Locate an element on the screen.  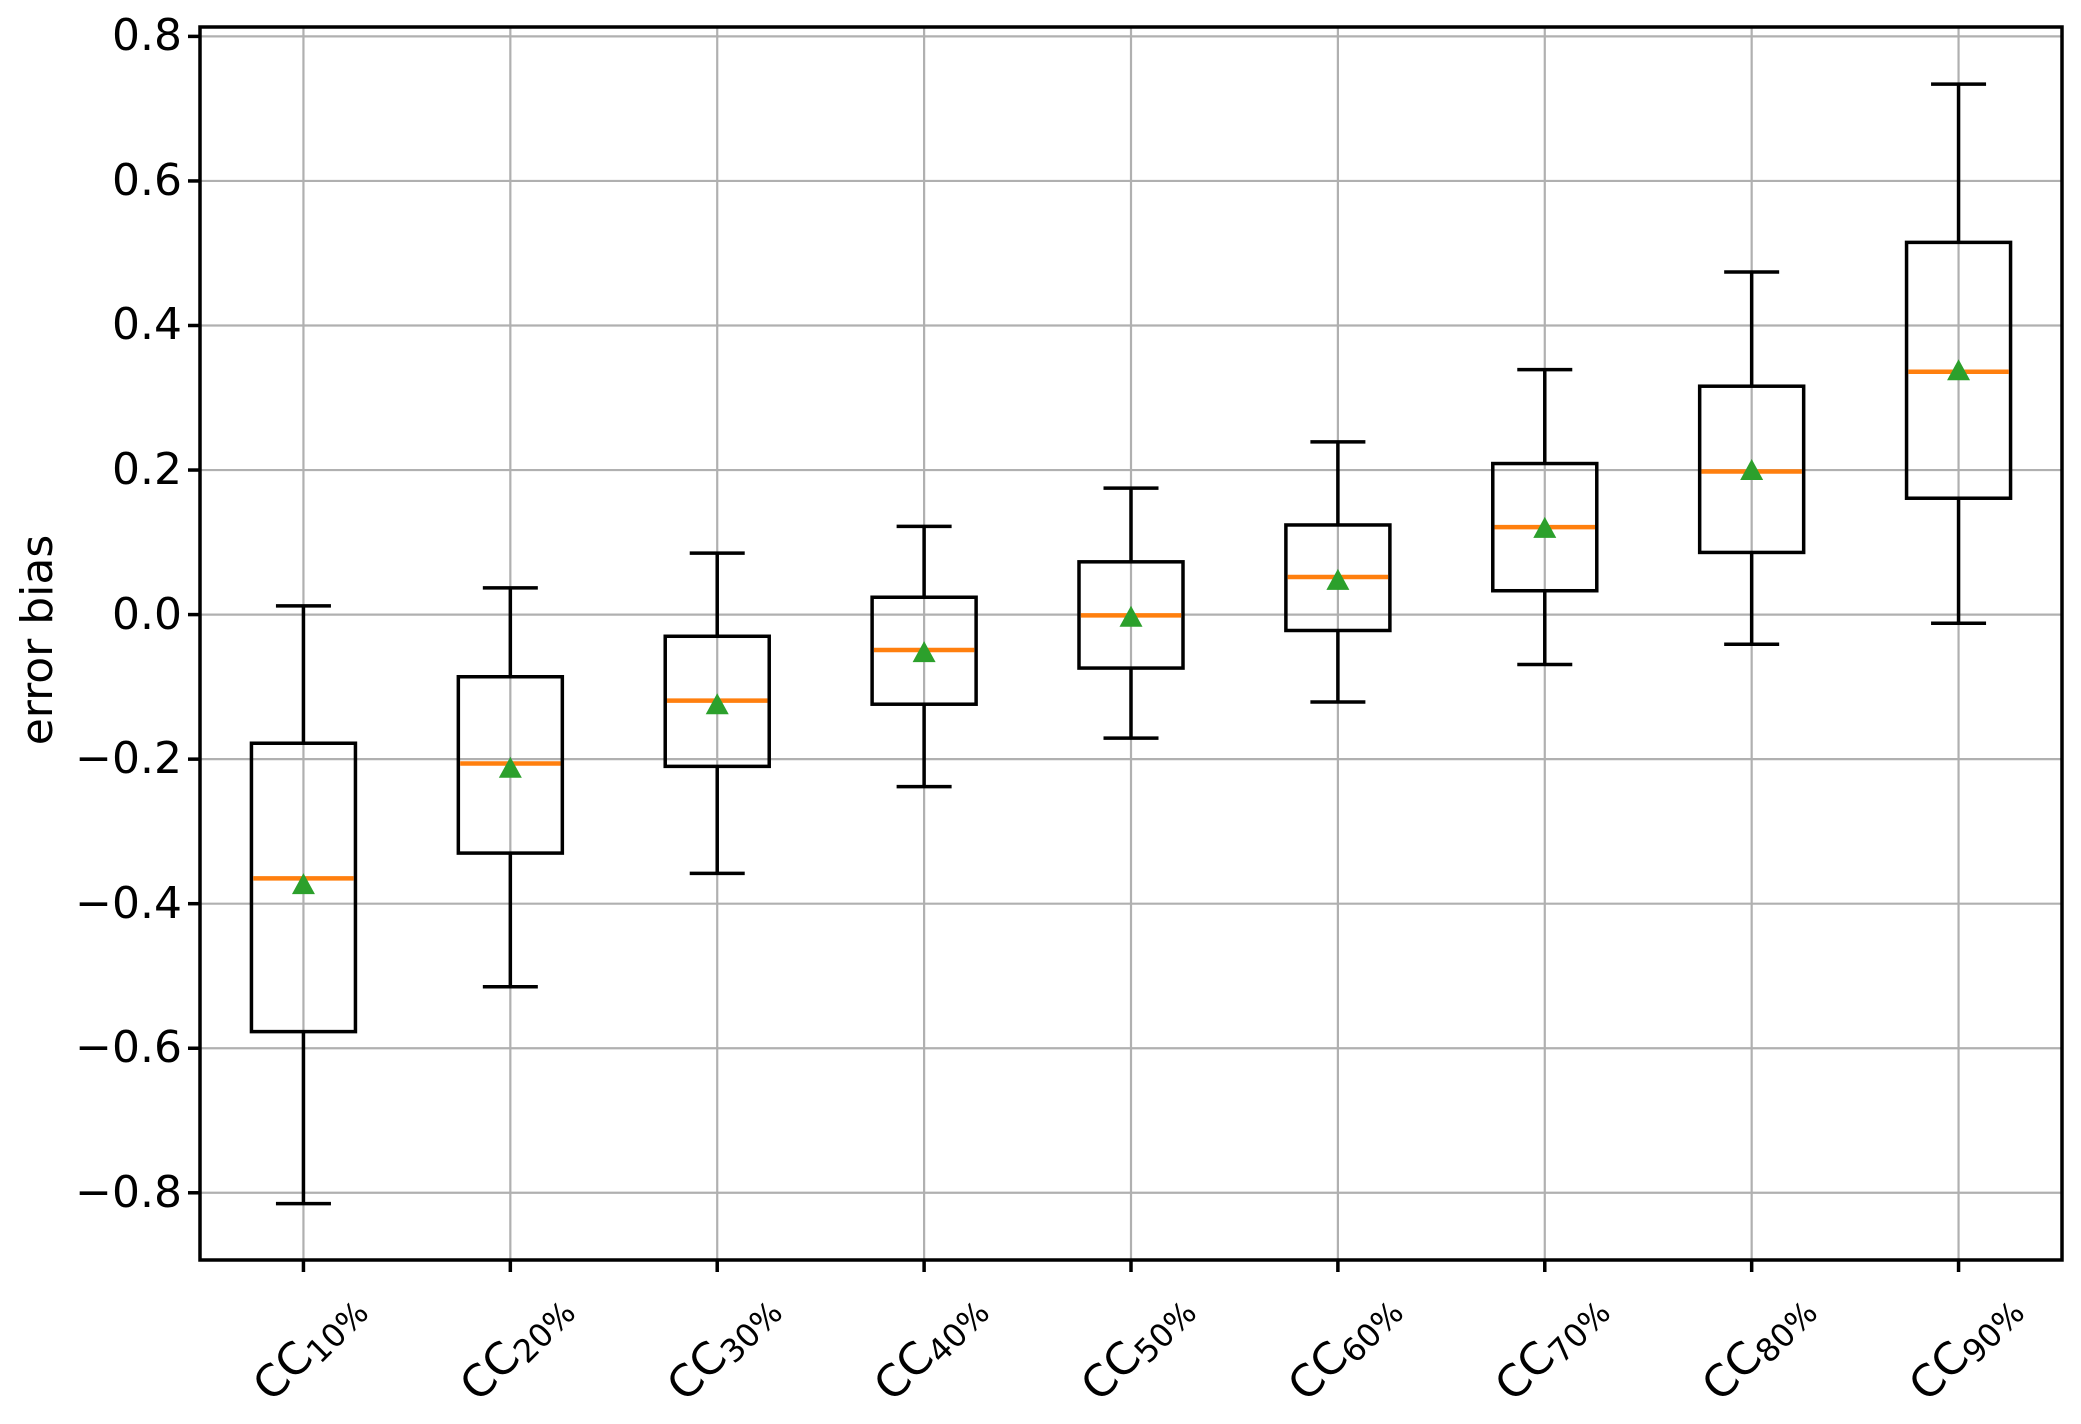
y-tick-label: −0.2 is located at coordinates (128, 759).